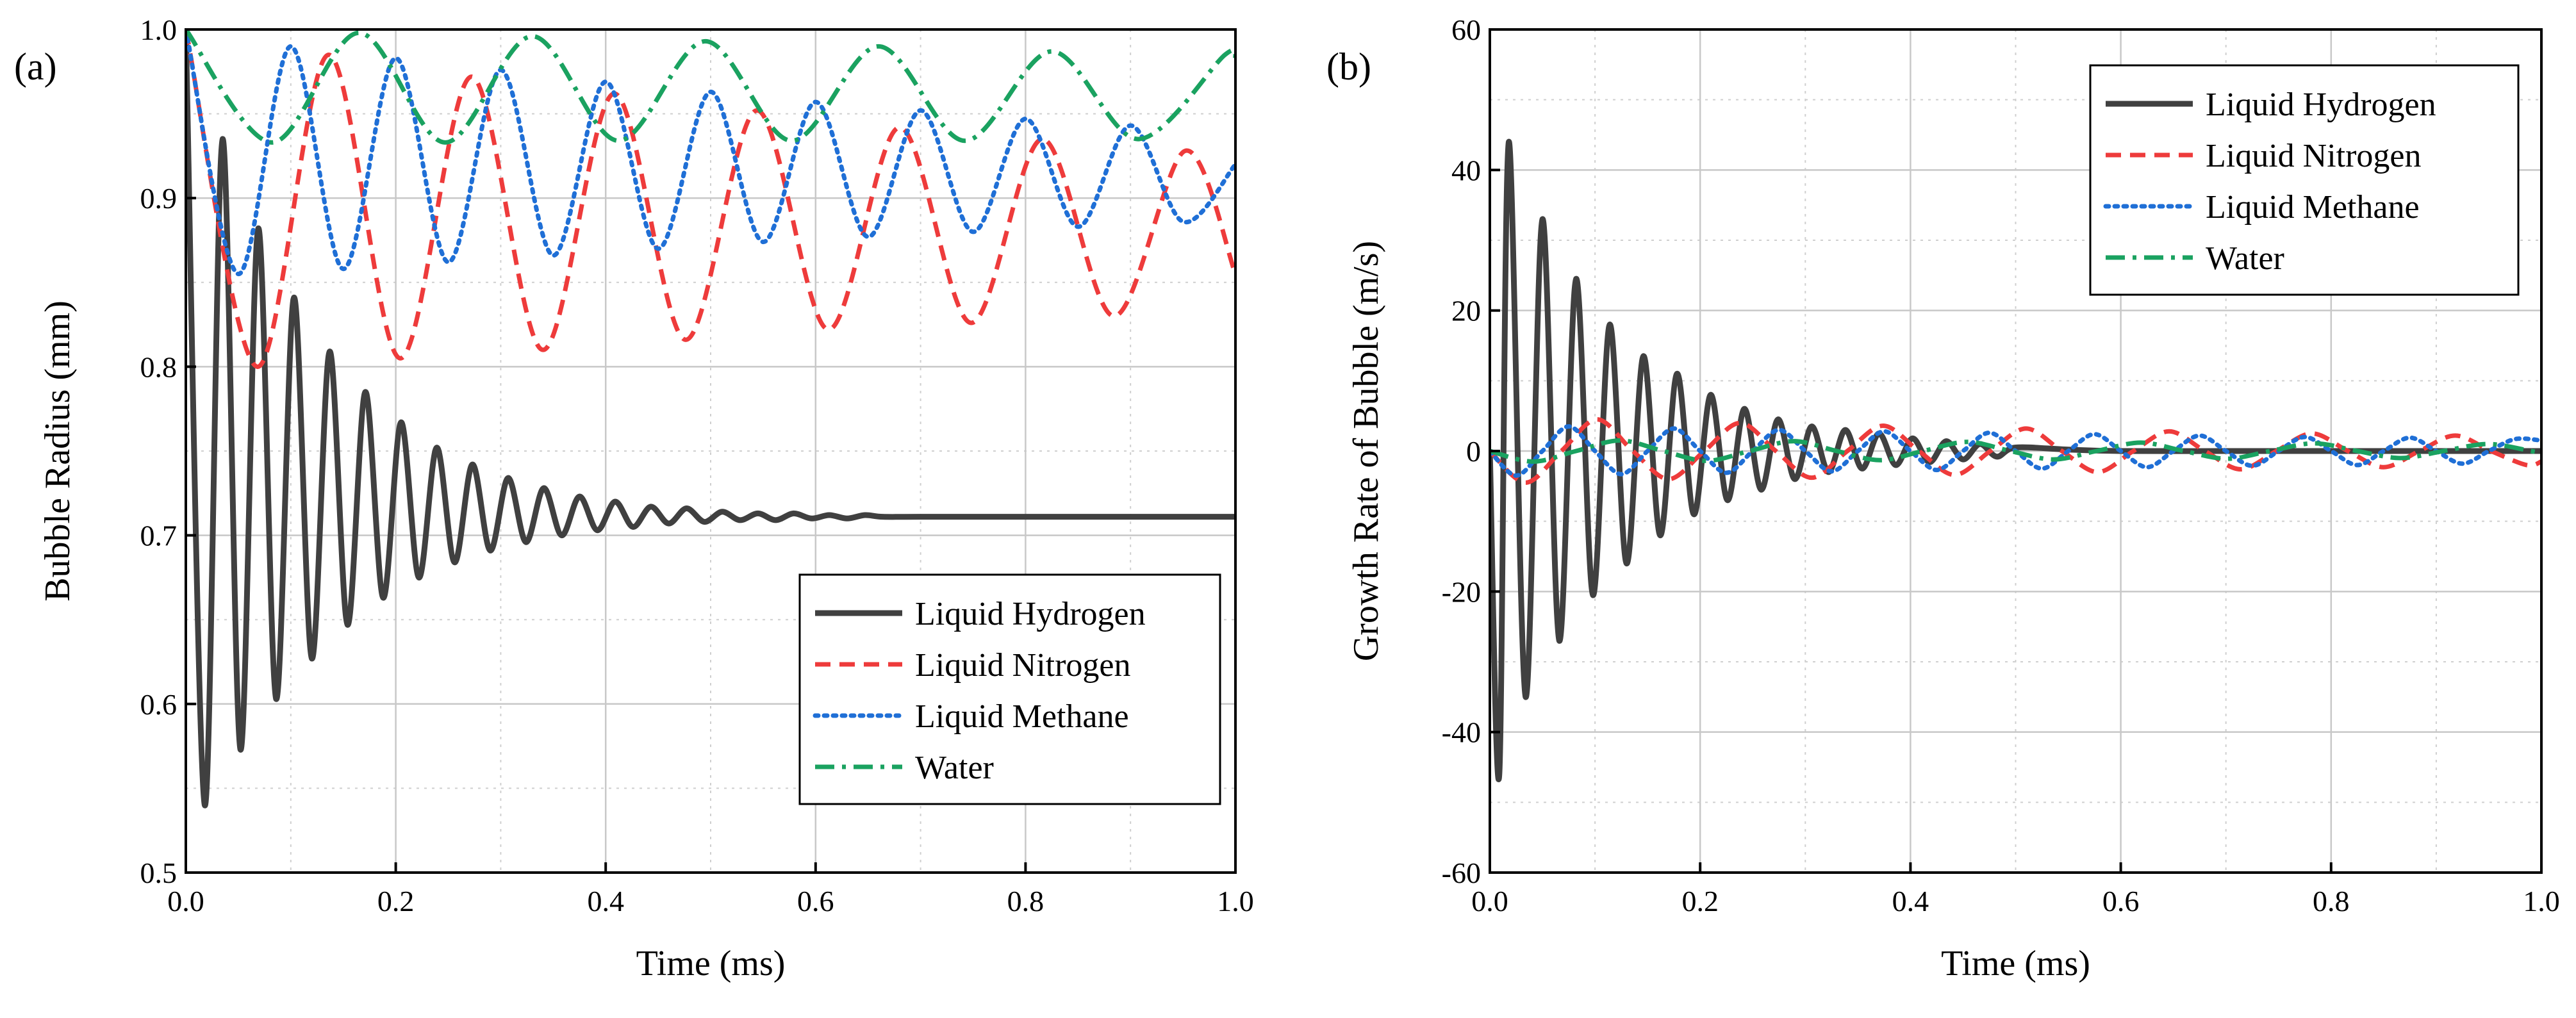 Image resolution: width=2576 pixels, height=1018 pixels. Describe the element at coordinates (159, 704) in the screenshot. I see `y-tick-label: 0.6` at that location.